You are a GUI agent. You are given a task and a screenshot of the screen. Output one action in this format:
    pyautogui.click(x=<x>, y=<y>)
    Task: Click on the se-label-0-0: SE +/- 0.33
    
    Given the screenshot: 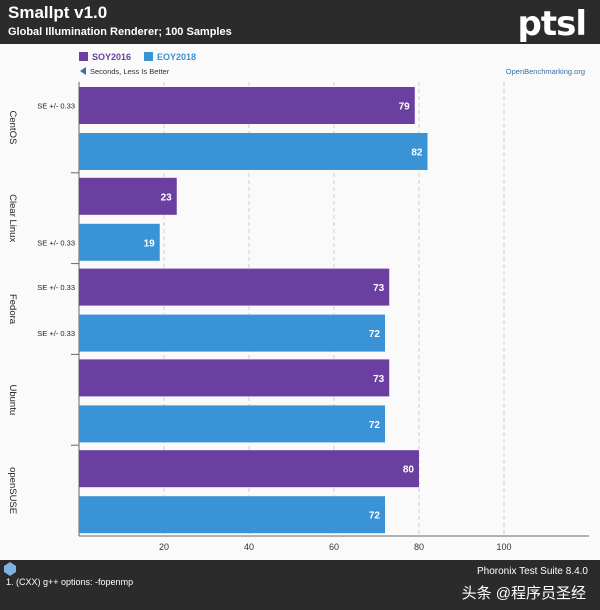 What is the action you would take?
    pyautogui.click(x=56, y=106)
    